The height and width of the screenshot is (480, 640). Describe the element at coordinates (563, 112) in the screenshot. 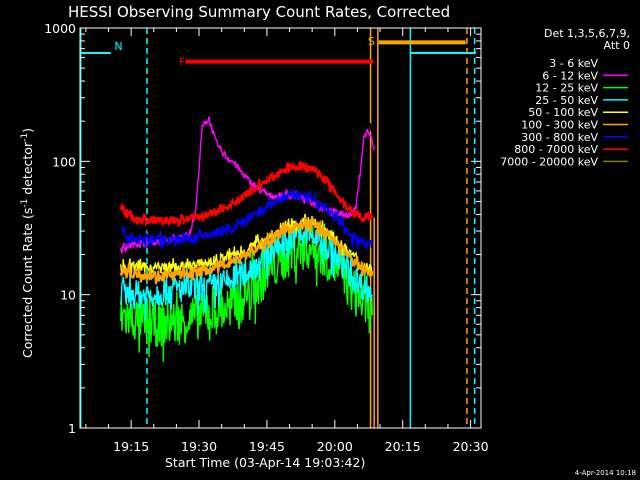

I see `legend-label-4: 50 - 100 keV` at that location.